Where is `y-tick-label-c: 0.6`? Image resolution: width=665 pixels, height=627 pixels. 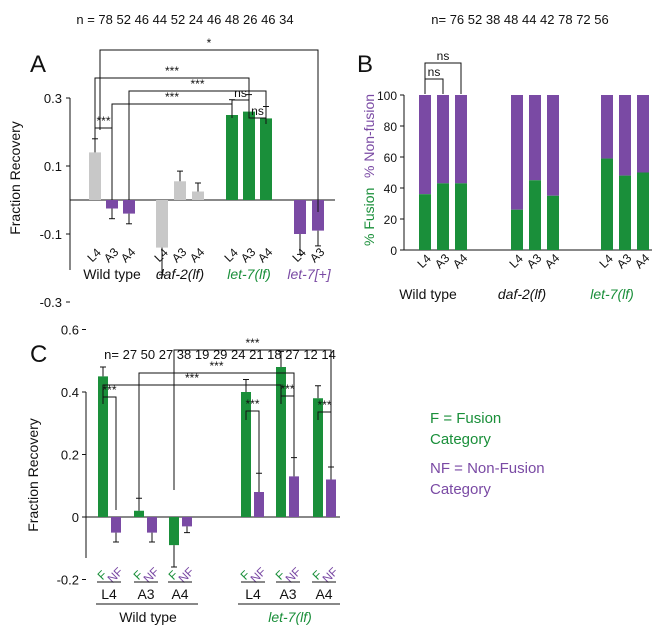
y-tick-label-c: 0.6 is located at coordinates (70, 330).